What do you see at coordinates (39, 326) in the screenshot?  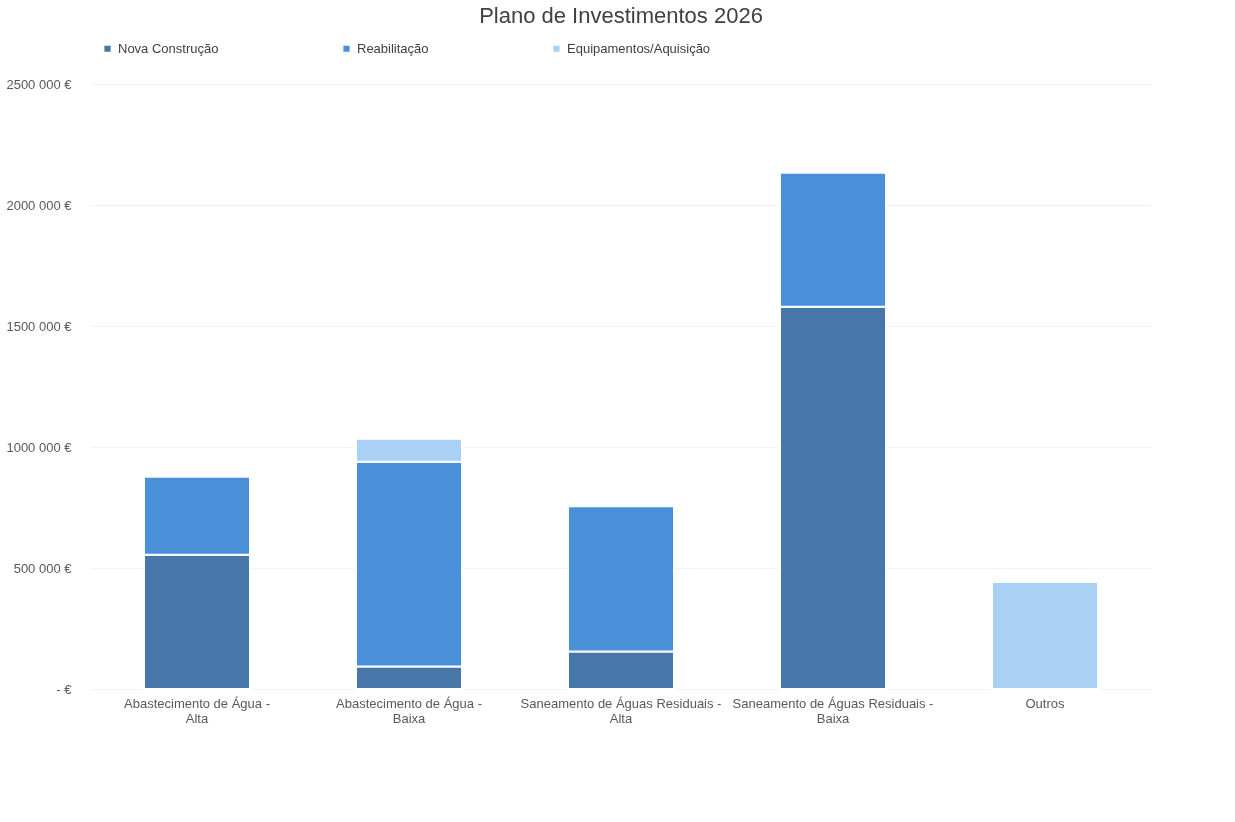 I see `y-tick-label: 1500 000 €` at bounding box center [39, 326].